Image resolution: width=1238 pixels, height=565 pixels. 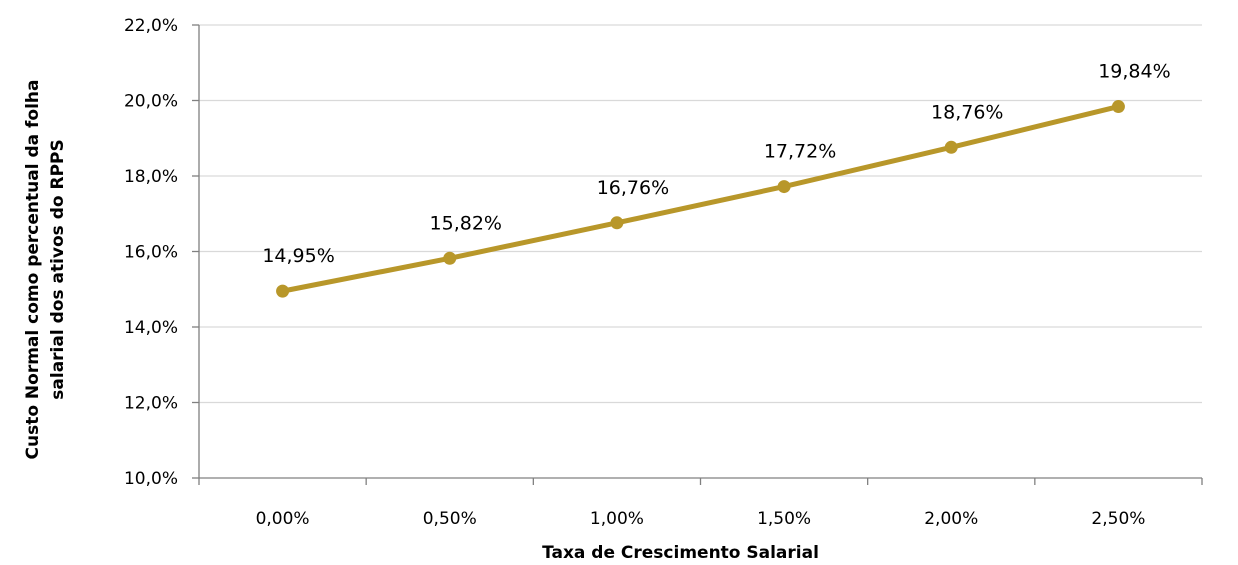 What do you see at coordinates (951, 519) in the screenshot?
I see `x-tick-label: 2,00%` at bounding box center [951, 519].